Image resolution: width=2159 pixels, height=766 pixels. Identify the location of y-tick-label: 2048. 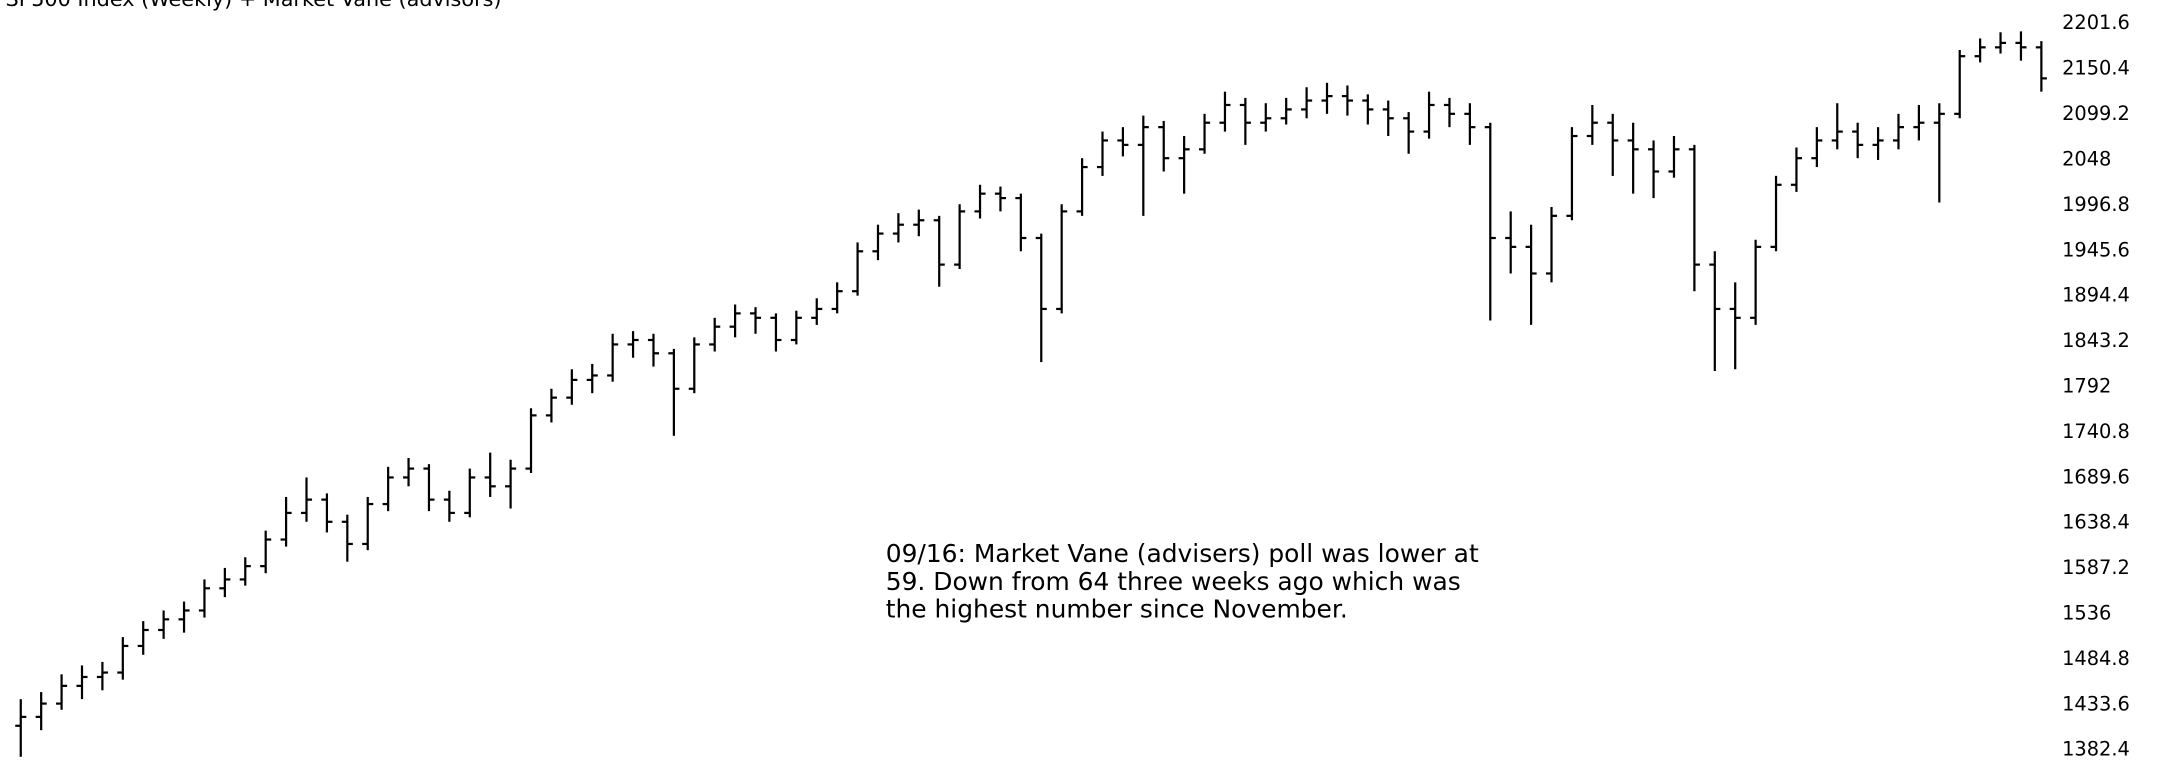
(2086, 158).